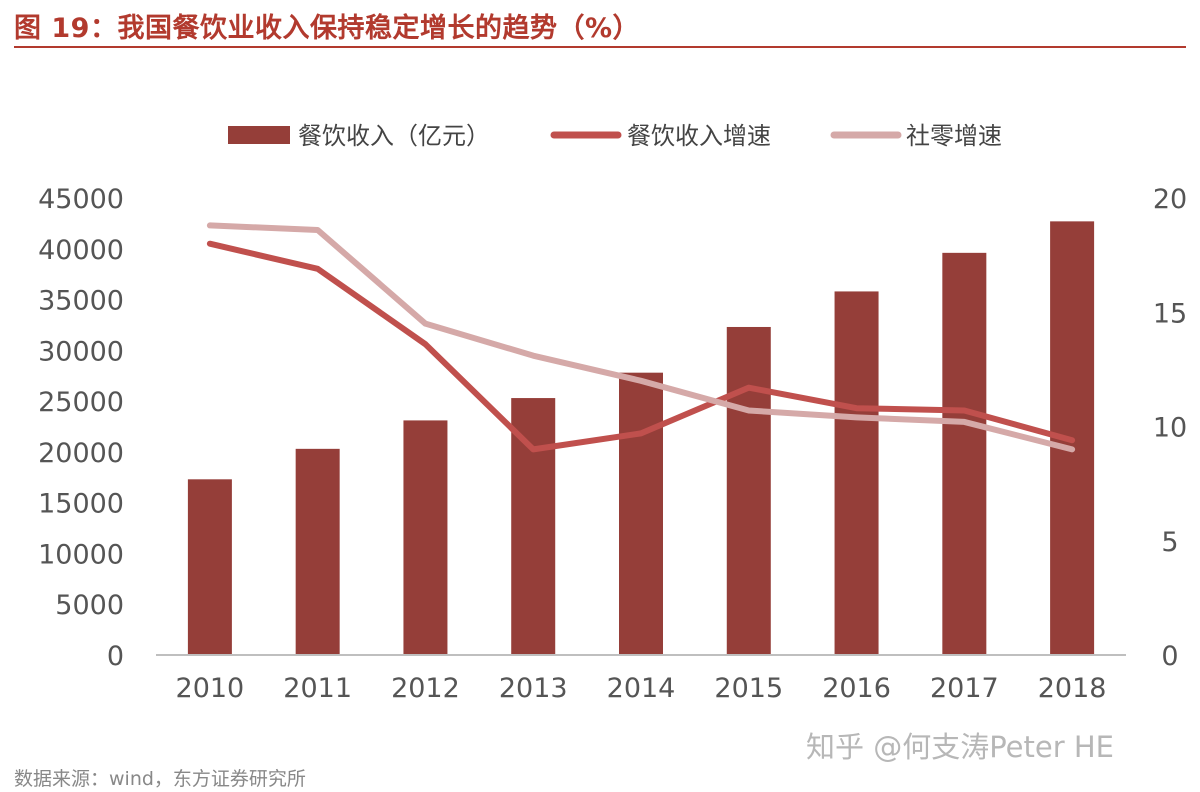 This screenshot has height=792, width=1200. Describe the element at coordinates (425, 688) in the screenshot. I see `x-axis-tick-label: 2012` at that location.